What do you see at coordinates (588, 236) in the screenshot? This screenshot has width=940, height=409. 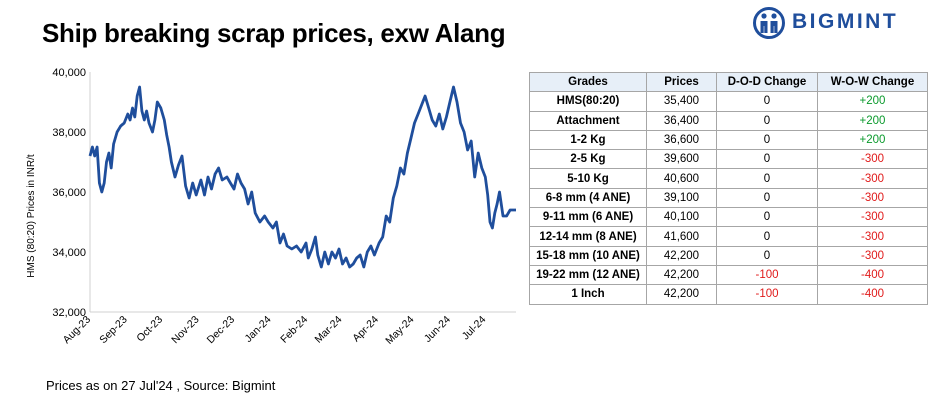 I see `grade-cell: 12-14 mm (8 ANE)` at bounding box center [588, 236].